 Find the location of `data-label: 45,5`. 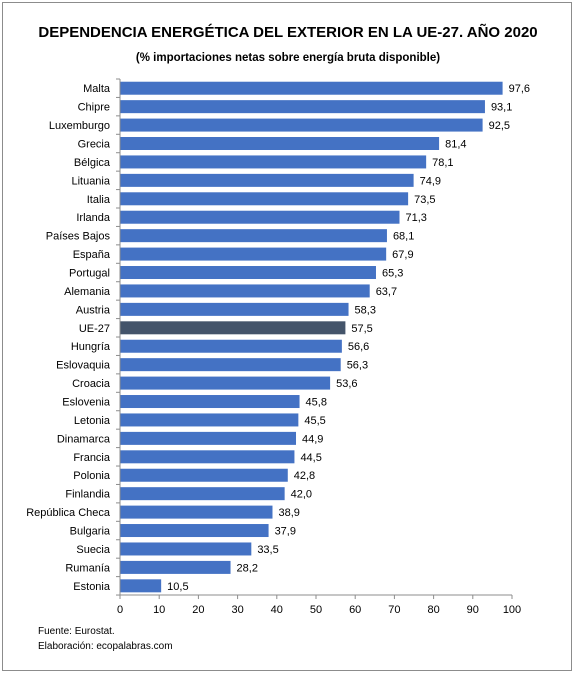

data-label: 45,5 is located at coordinates (314, 421).